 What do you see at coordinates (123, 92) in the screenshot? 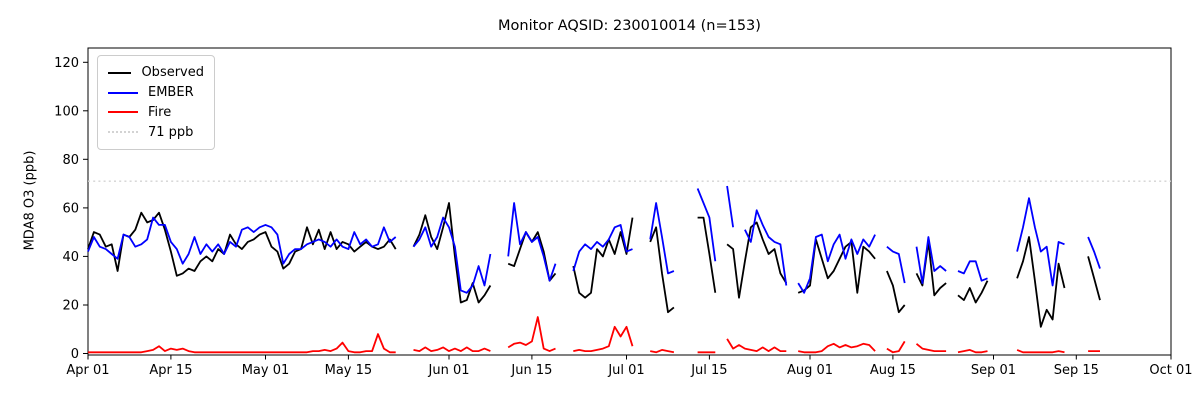
I see `ember-line-sample` at bounding box center [123, 92].